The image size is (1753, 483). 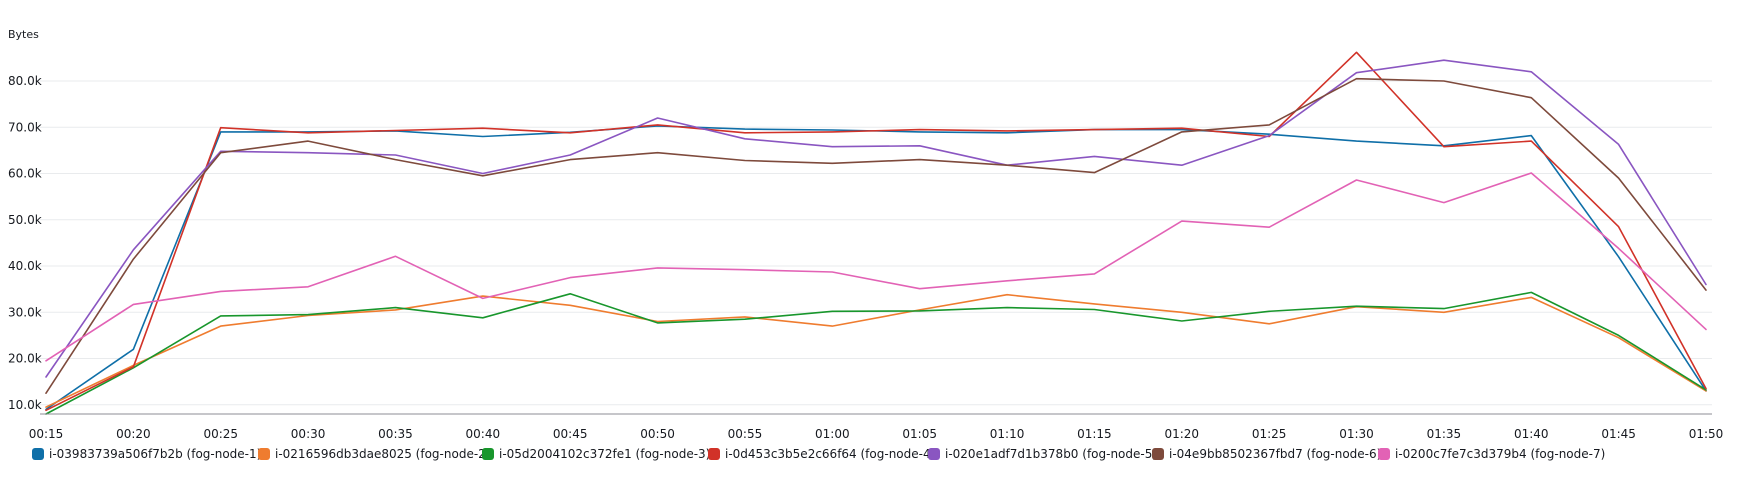 I want to click on x-tick-label: 01:15, so click(x=1094, y=434).